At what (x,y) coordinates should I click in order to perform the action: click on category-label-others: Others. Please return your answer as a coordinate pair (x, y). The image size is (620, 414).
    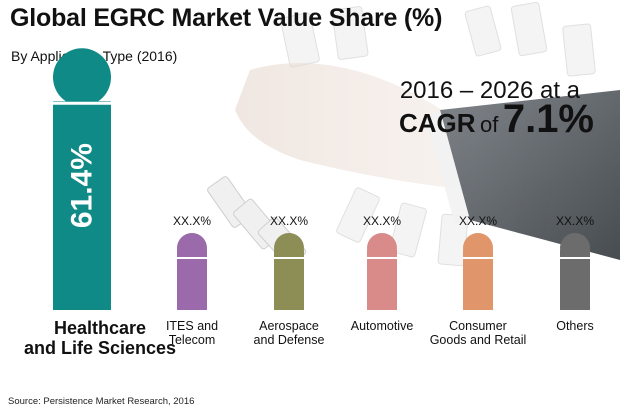
    Looking at the image, I should click on (570, 326).